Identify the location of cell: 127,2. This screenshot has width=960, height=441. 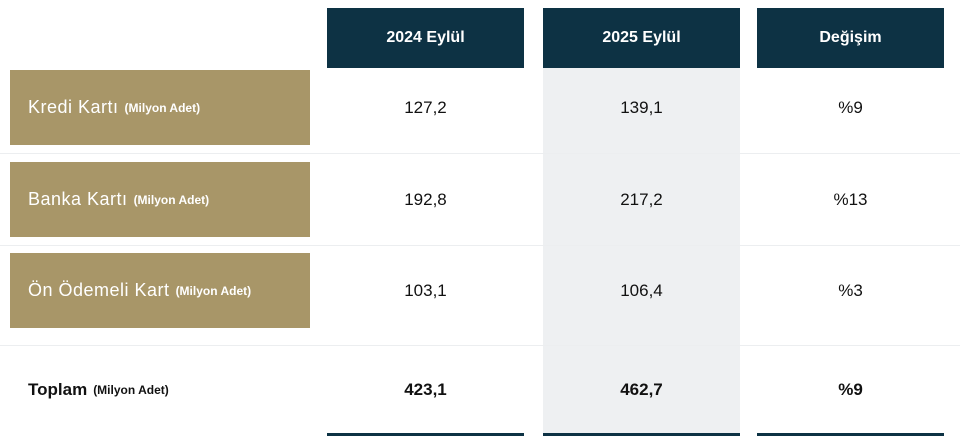
(425, 107).